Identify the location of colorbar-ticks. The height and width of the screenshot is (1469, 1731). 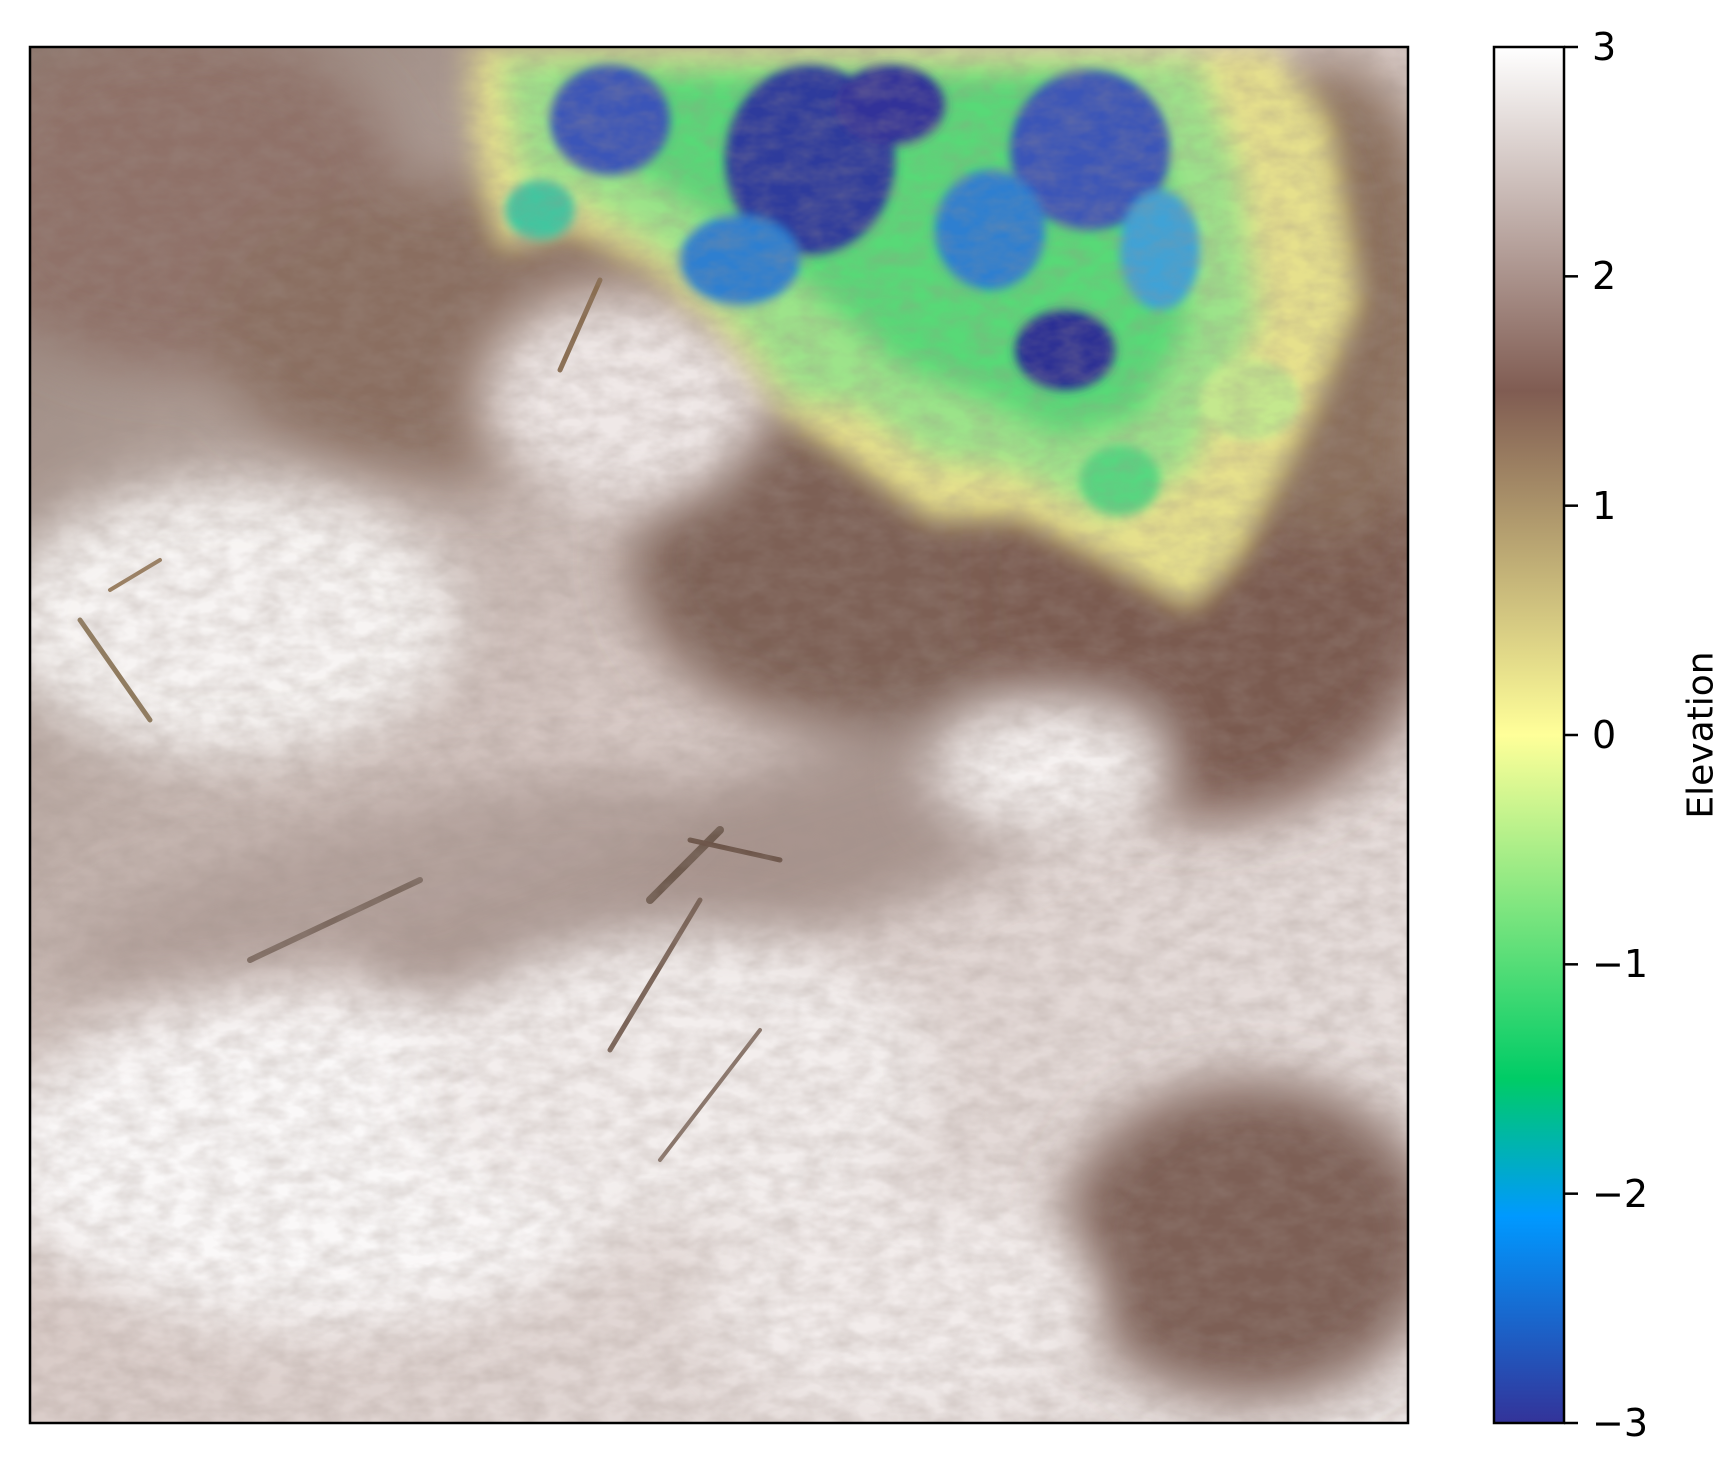
(1571, 735).